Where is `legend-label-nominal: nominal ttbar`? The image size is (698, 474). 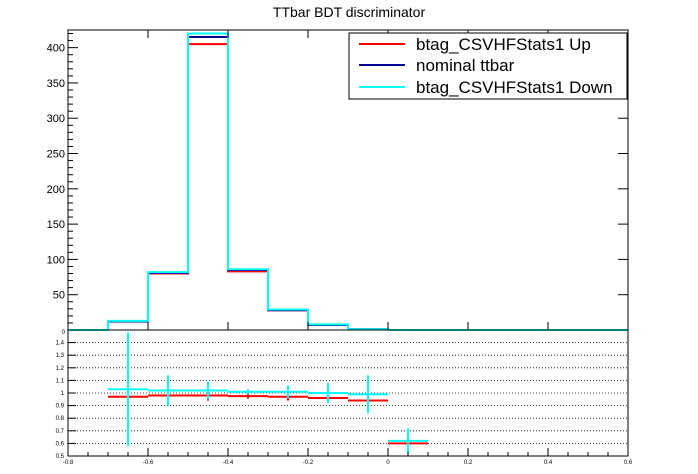
legend-label-nominal: nominal ttbar is located at coordinates (465, 65).